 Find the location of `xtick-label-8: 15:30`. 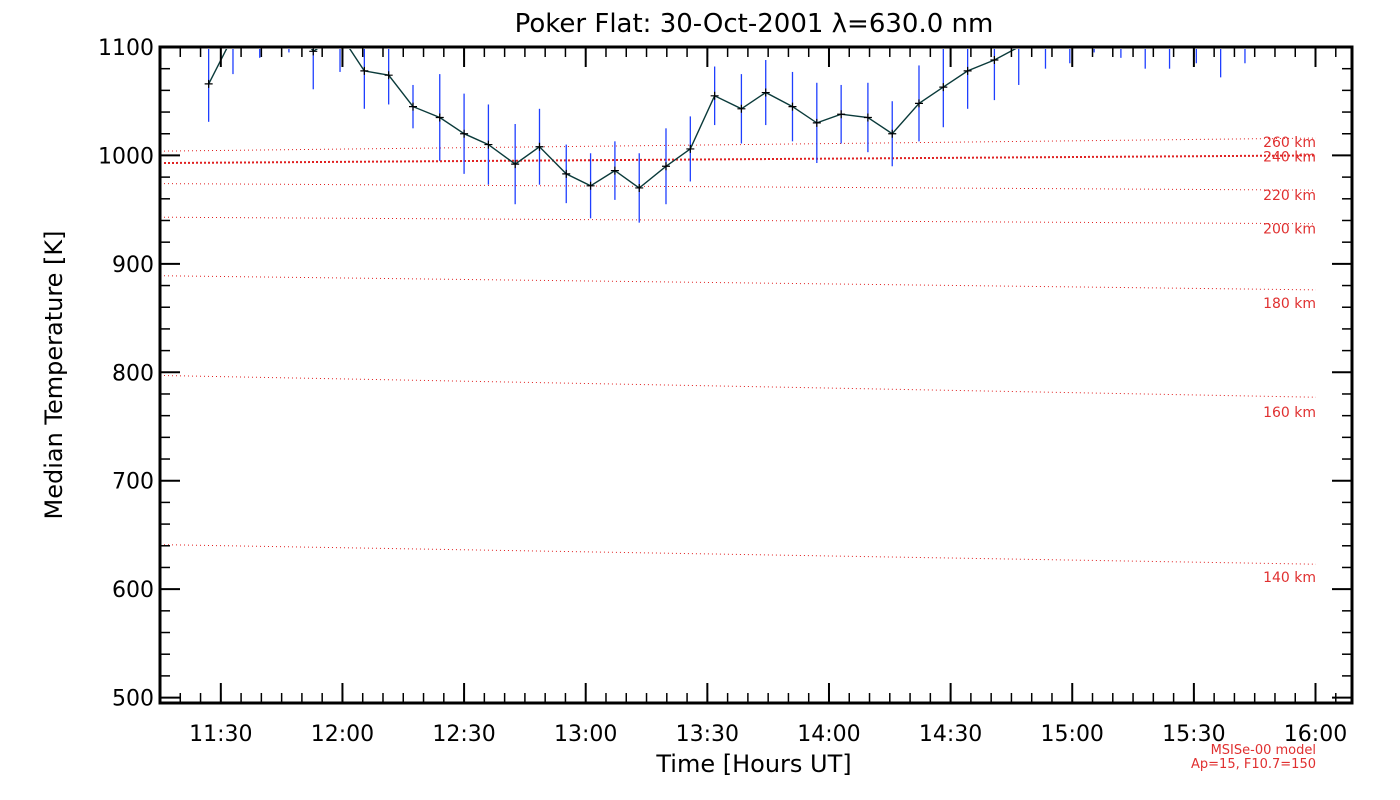

xtick-label-8: 15:30 is located at coordinates (1193, 734).